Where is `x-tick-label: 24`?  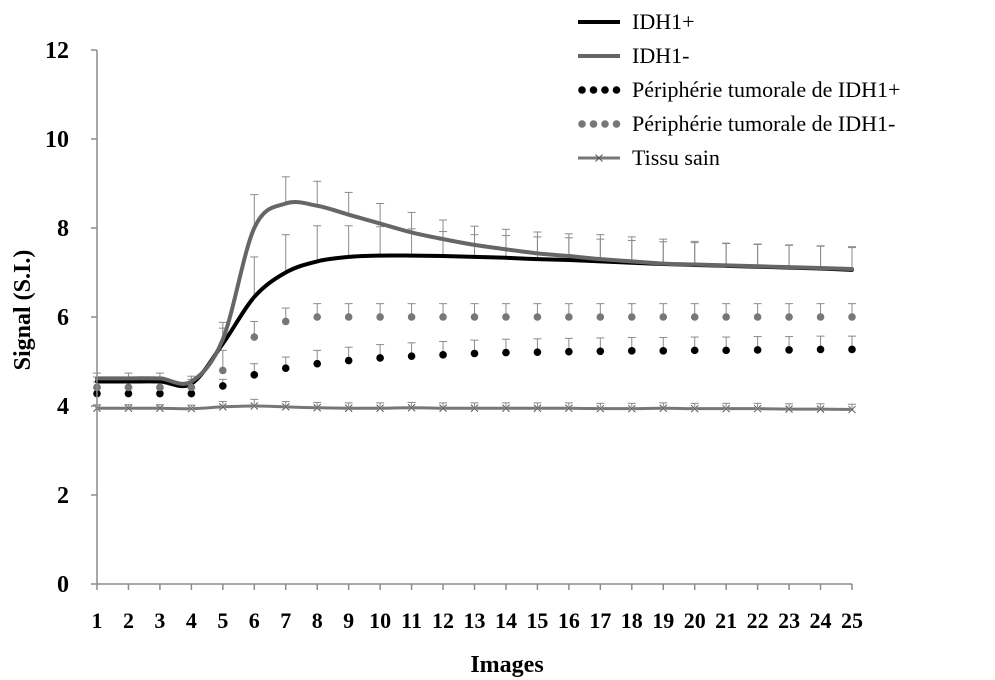 x-tick-label: 24 is located at coordinates (821, 620).